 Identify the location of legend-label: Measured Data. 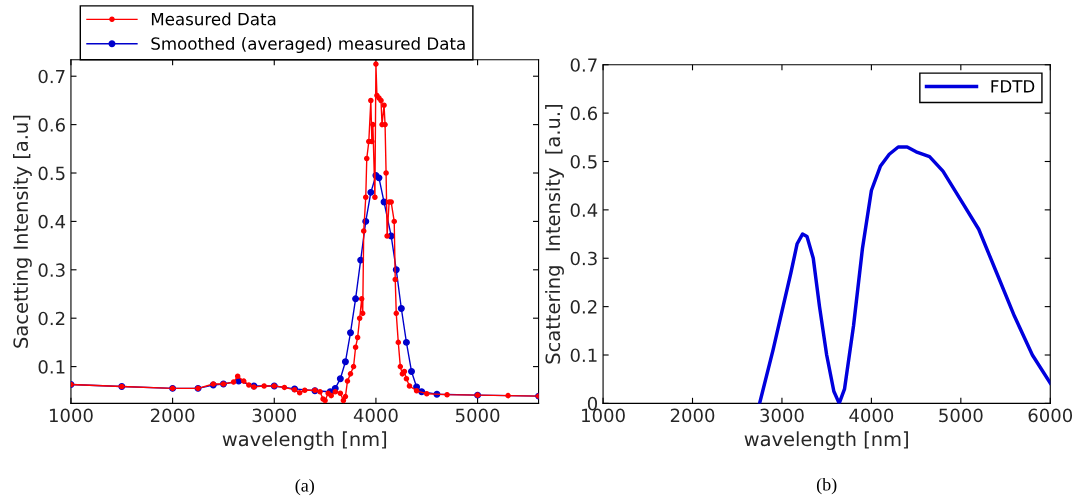
(213, 19).